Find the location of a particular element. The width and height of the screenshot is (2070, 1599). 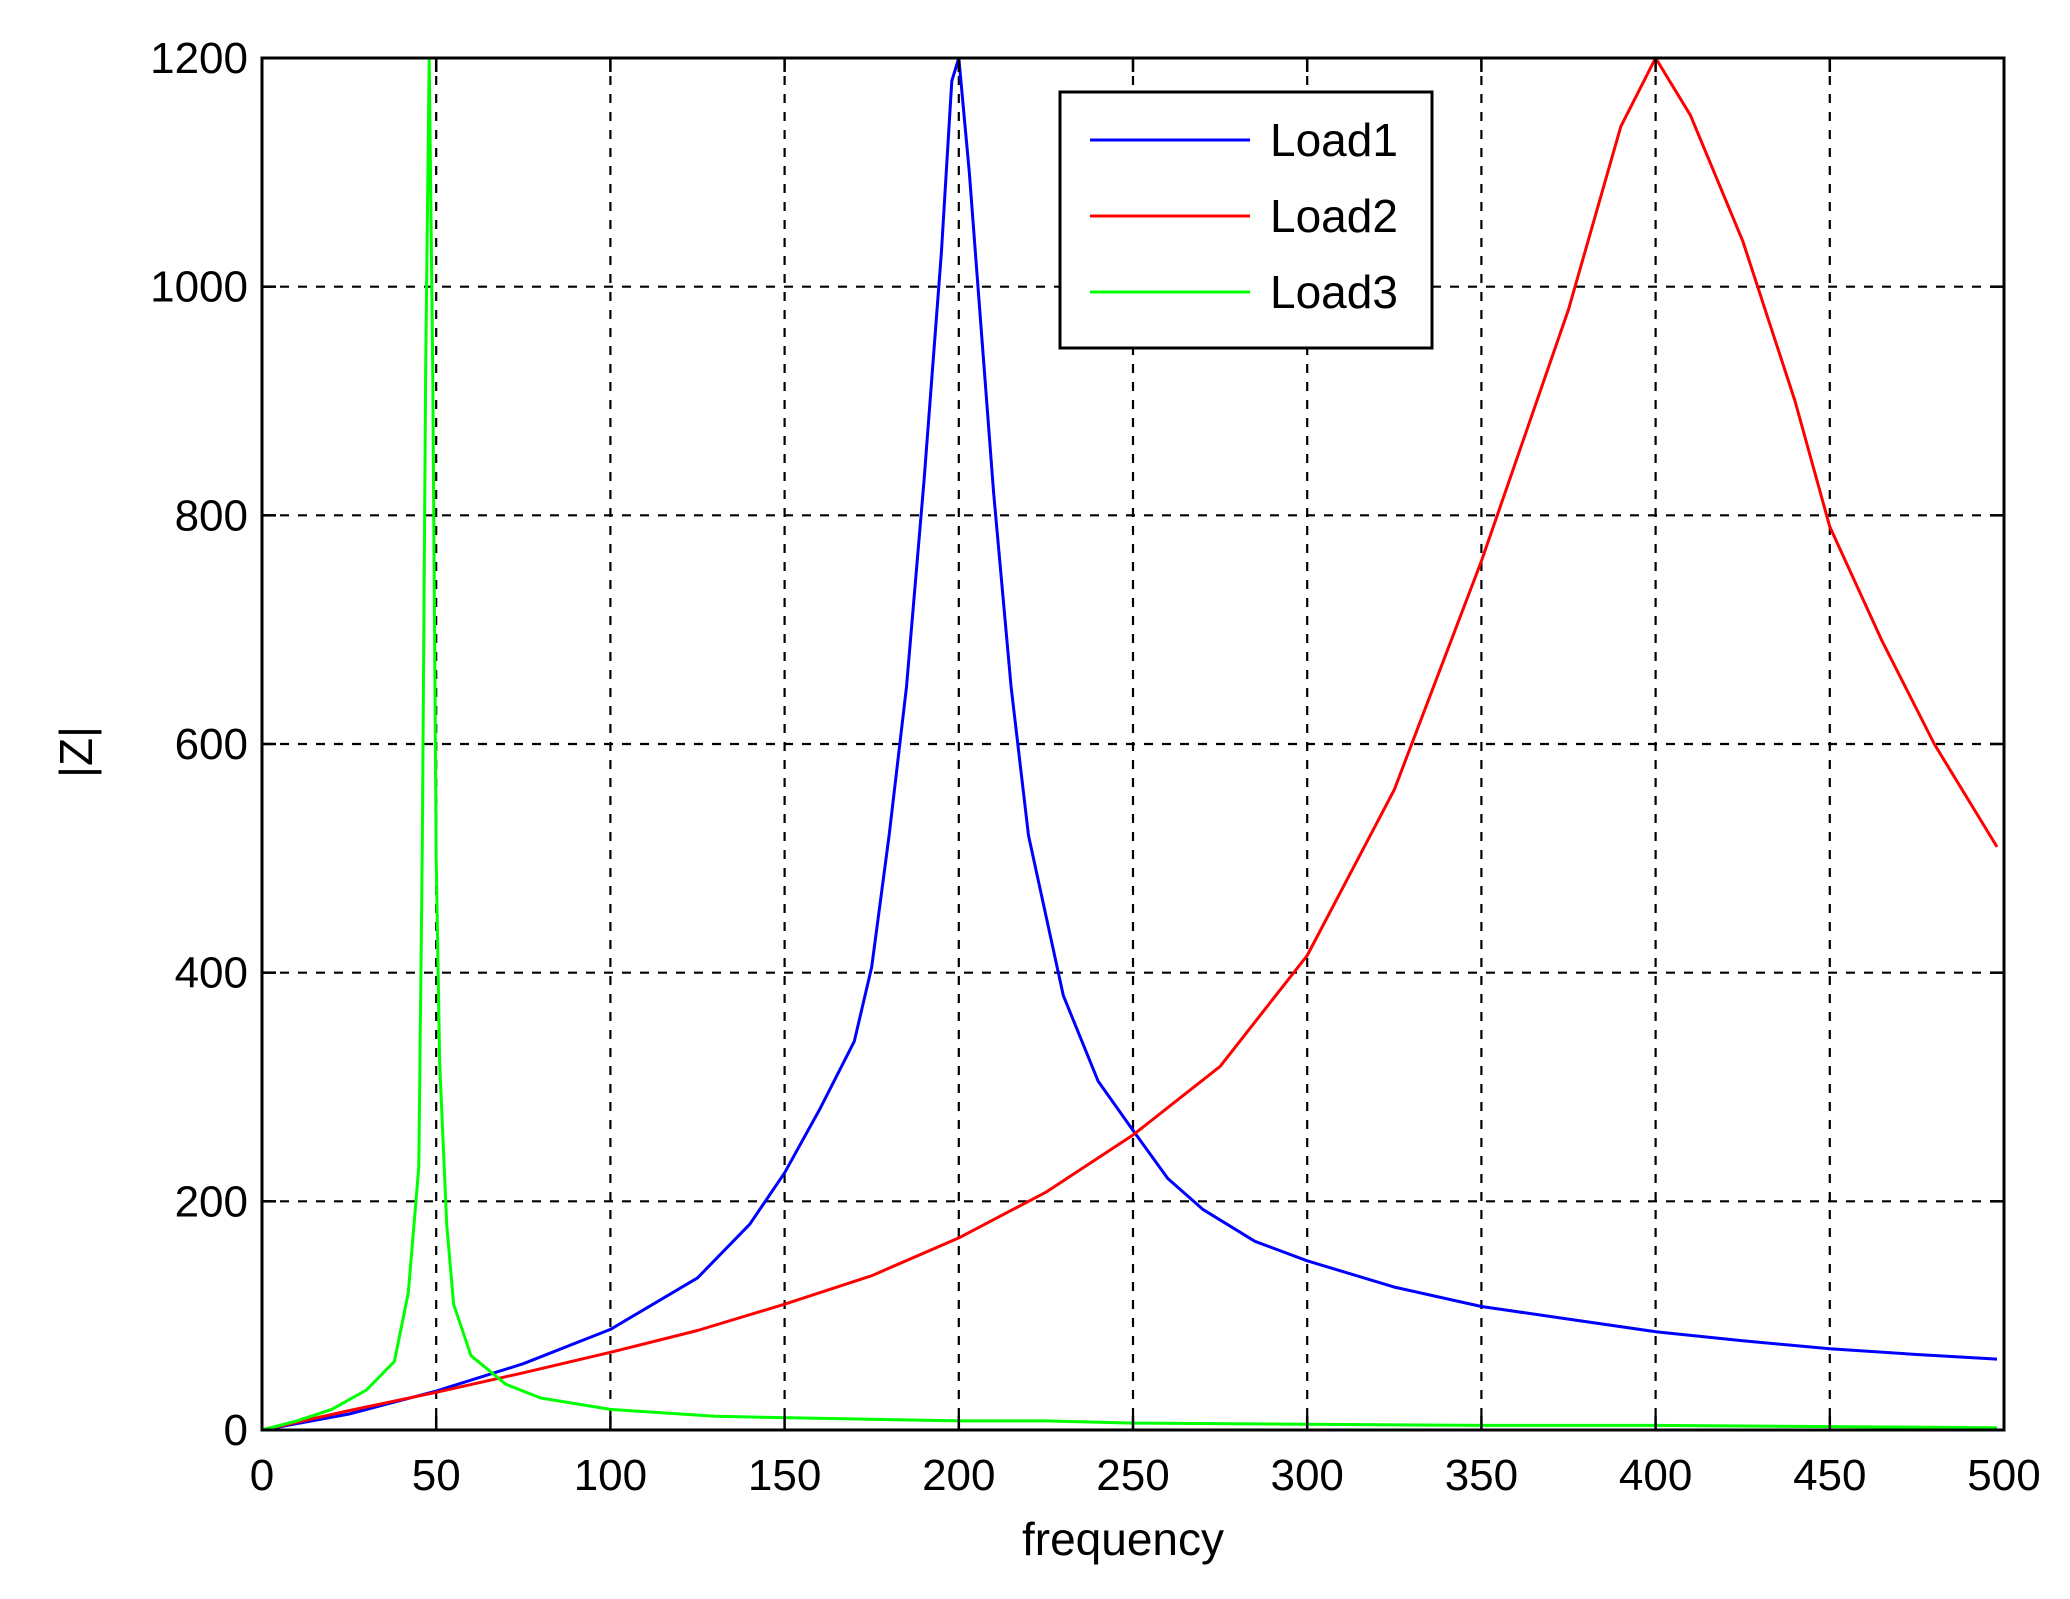

y-tick-label: 0 is located at coordinates (236, 1430).